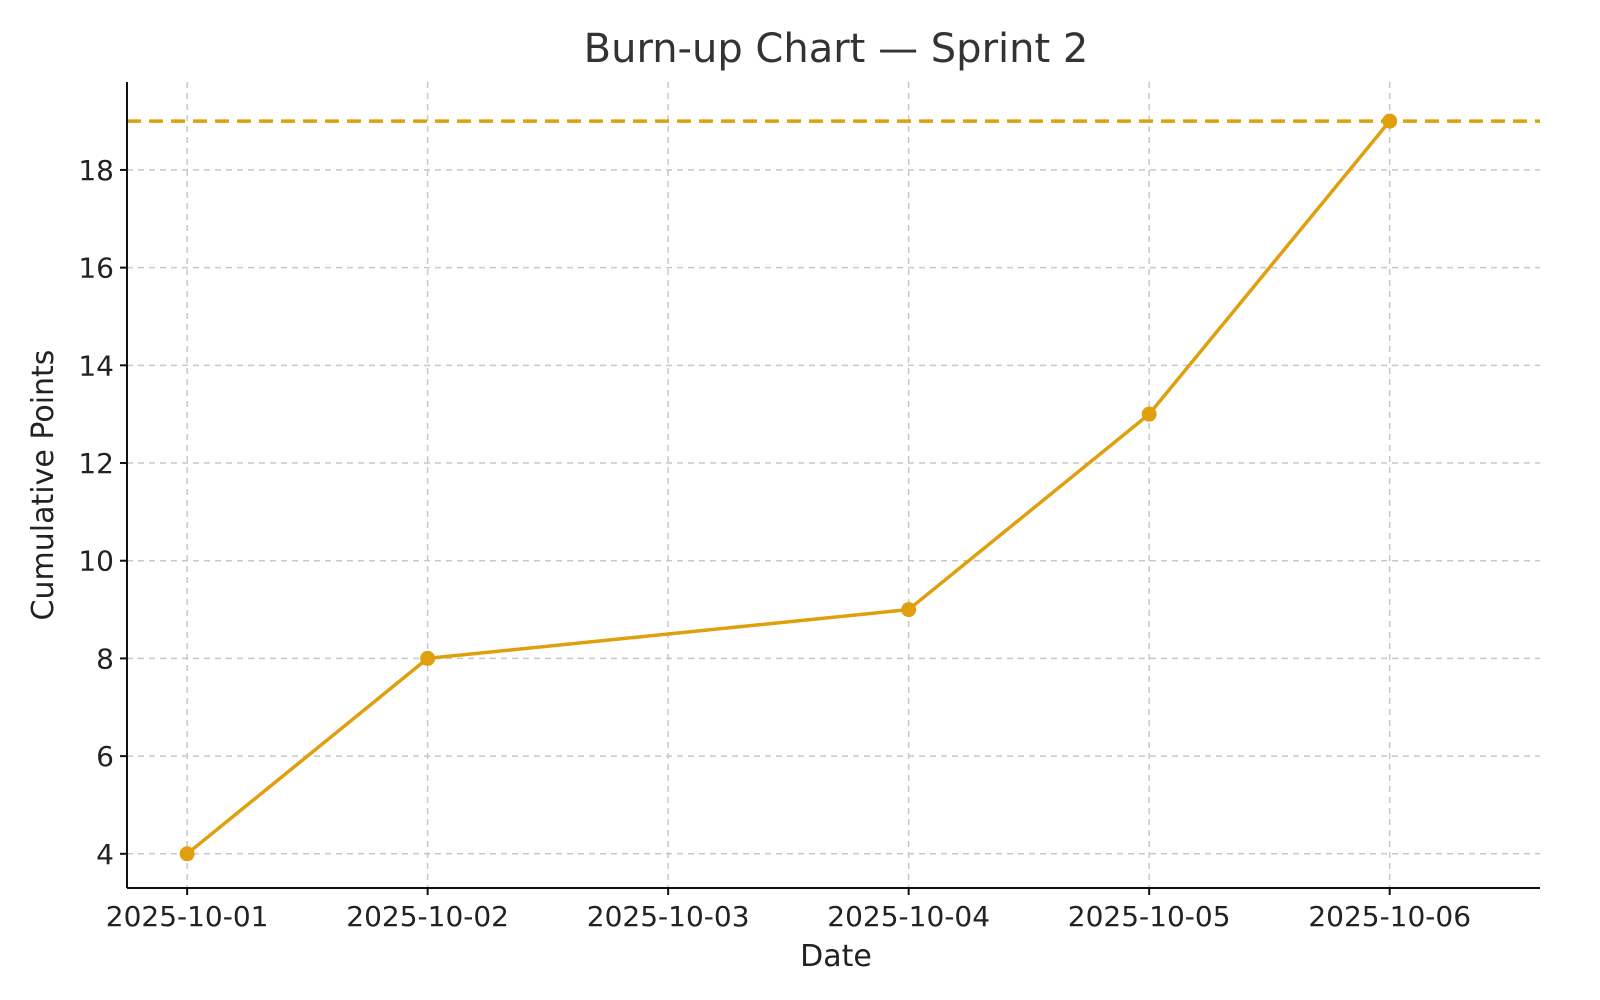 The width and height of the screenshot is (1600, 1000). What do you see at coordinates (836, 956) in the screenshot?
I see `x-axis-label: Date` at bounding box center [836, 956].